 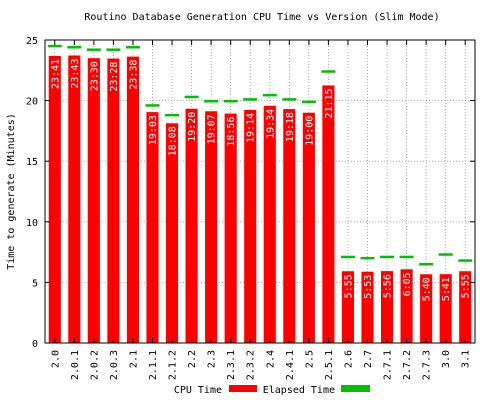 I want to click on bar-value-label: 23:28, so click(x=114, y=77).